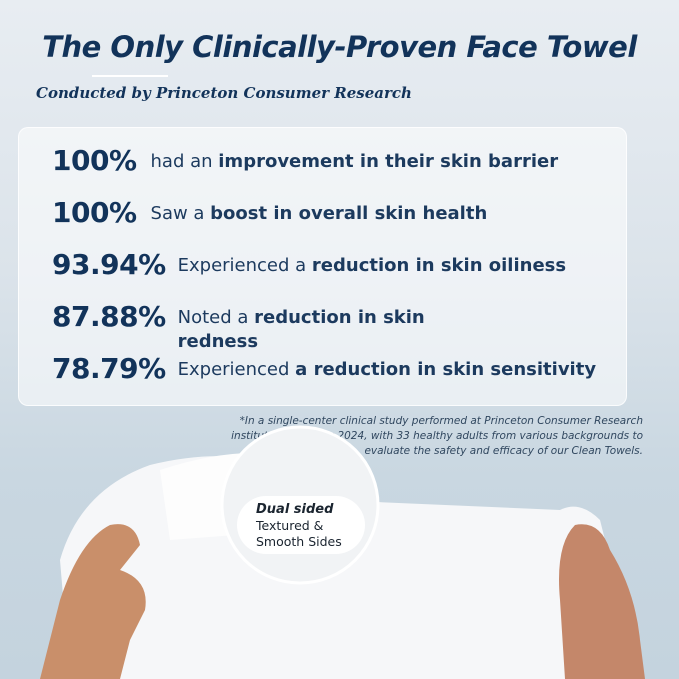  Describe the element at coordinates (184, 161) in the screenshot. I see `stat-text: had an` at that location.